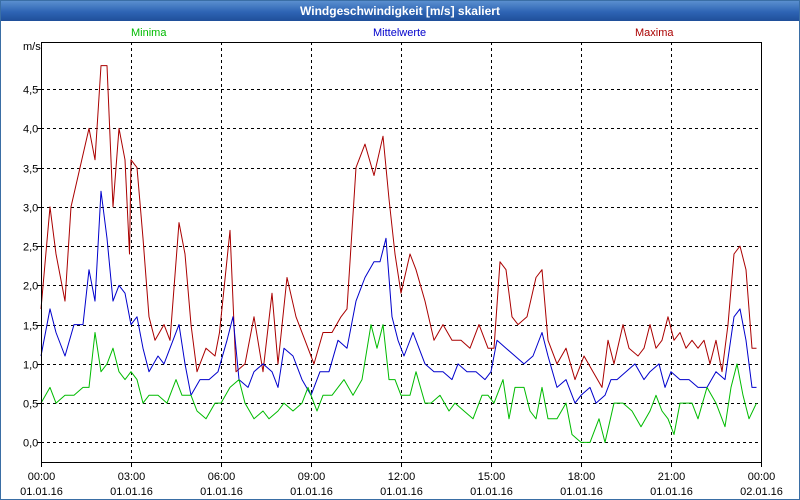 This screenshot has width=800, height=500. I want to click on y-tick-label: 3,5, so click(30, 170).